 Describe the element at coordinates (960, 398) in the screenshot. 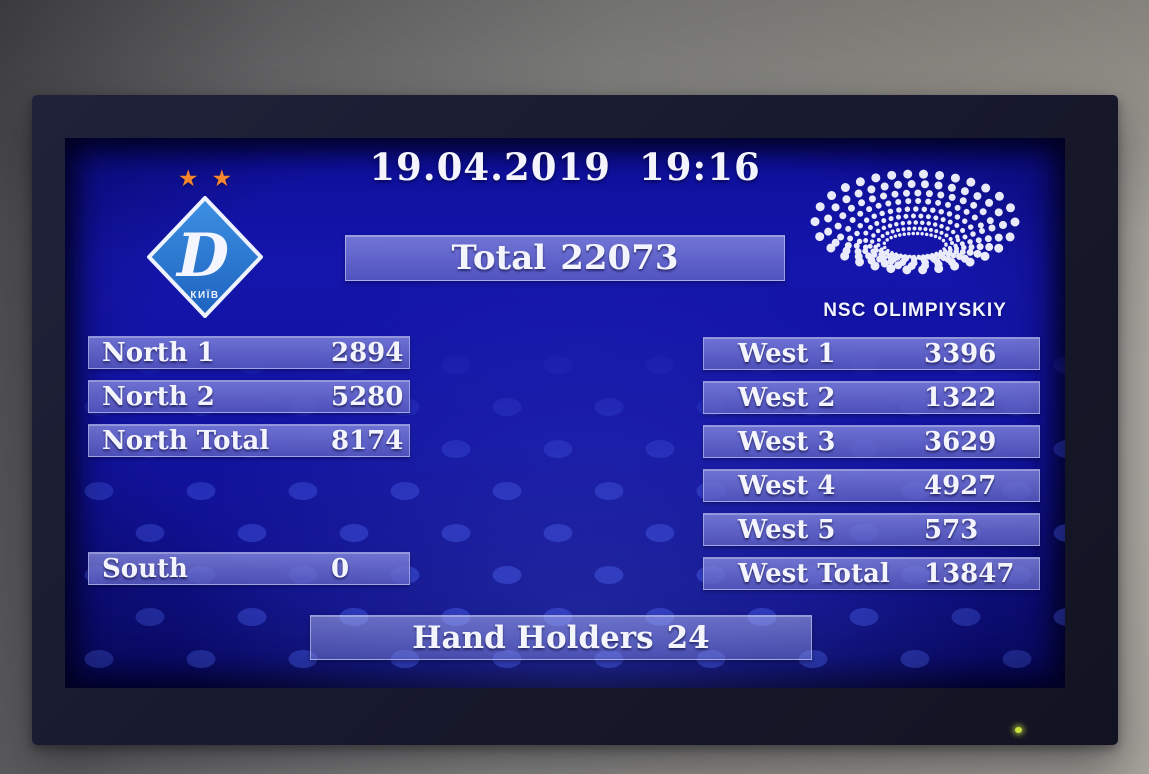

I see `row-value: 1322` at that location.